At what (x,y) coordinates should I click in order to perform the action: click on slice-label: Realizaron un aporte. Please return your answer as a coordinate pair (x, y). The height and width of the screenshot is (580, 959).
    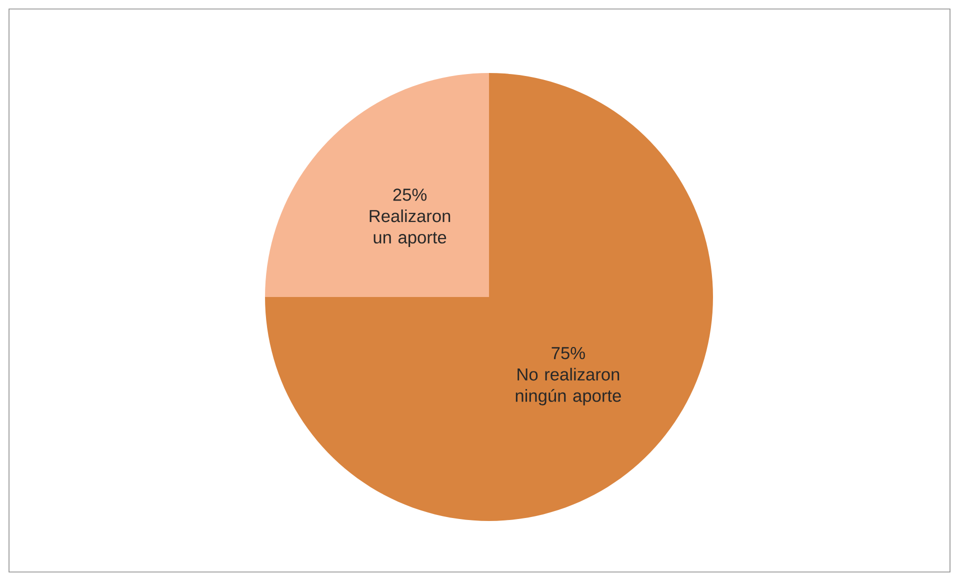
    Looking at the image, I should click on (410, 228).